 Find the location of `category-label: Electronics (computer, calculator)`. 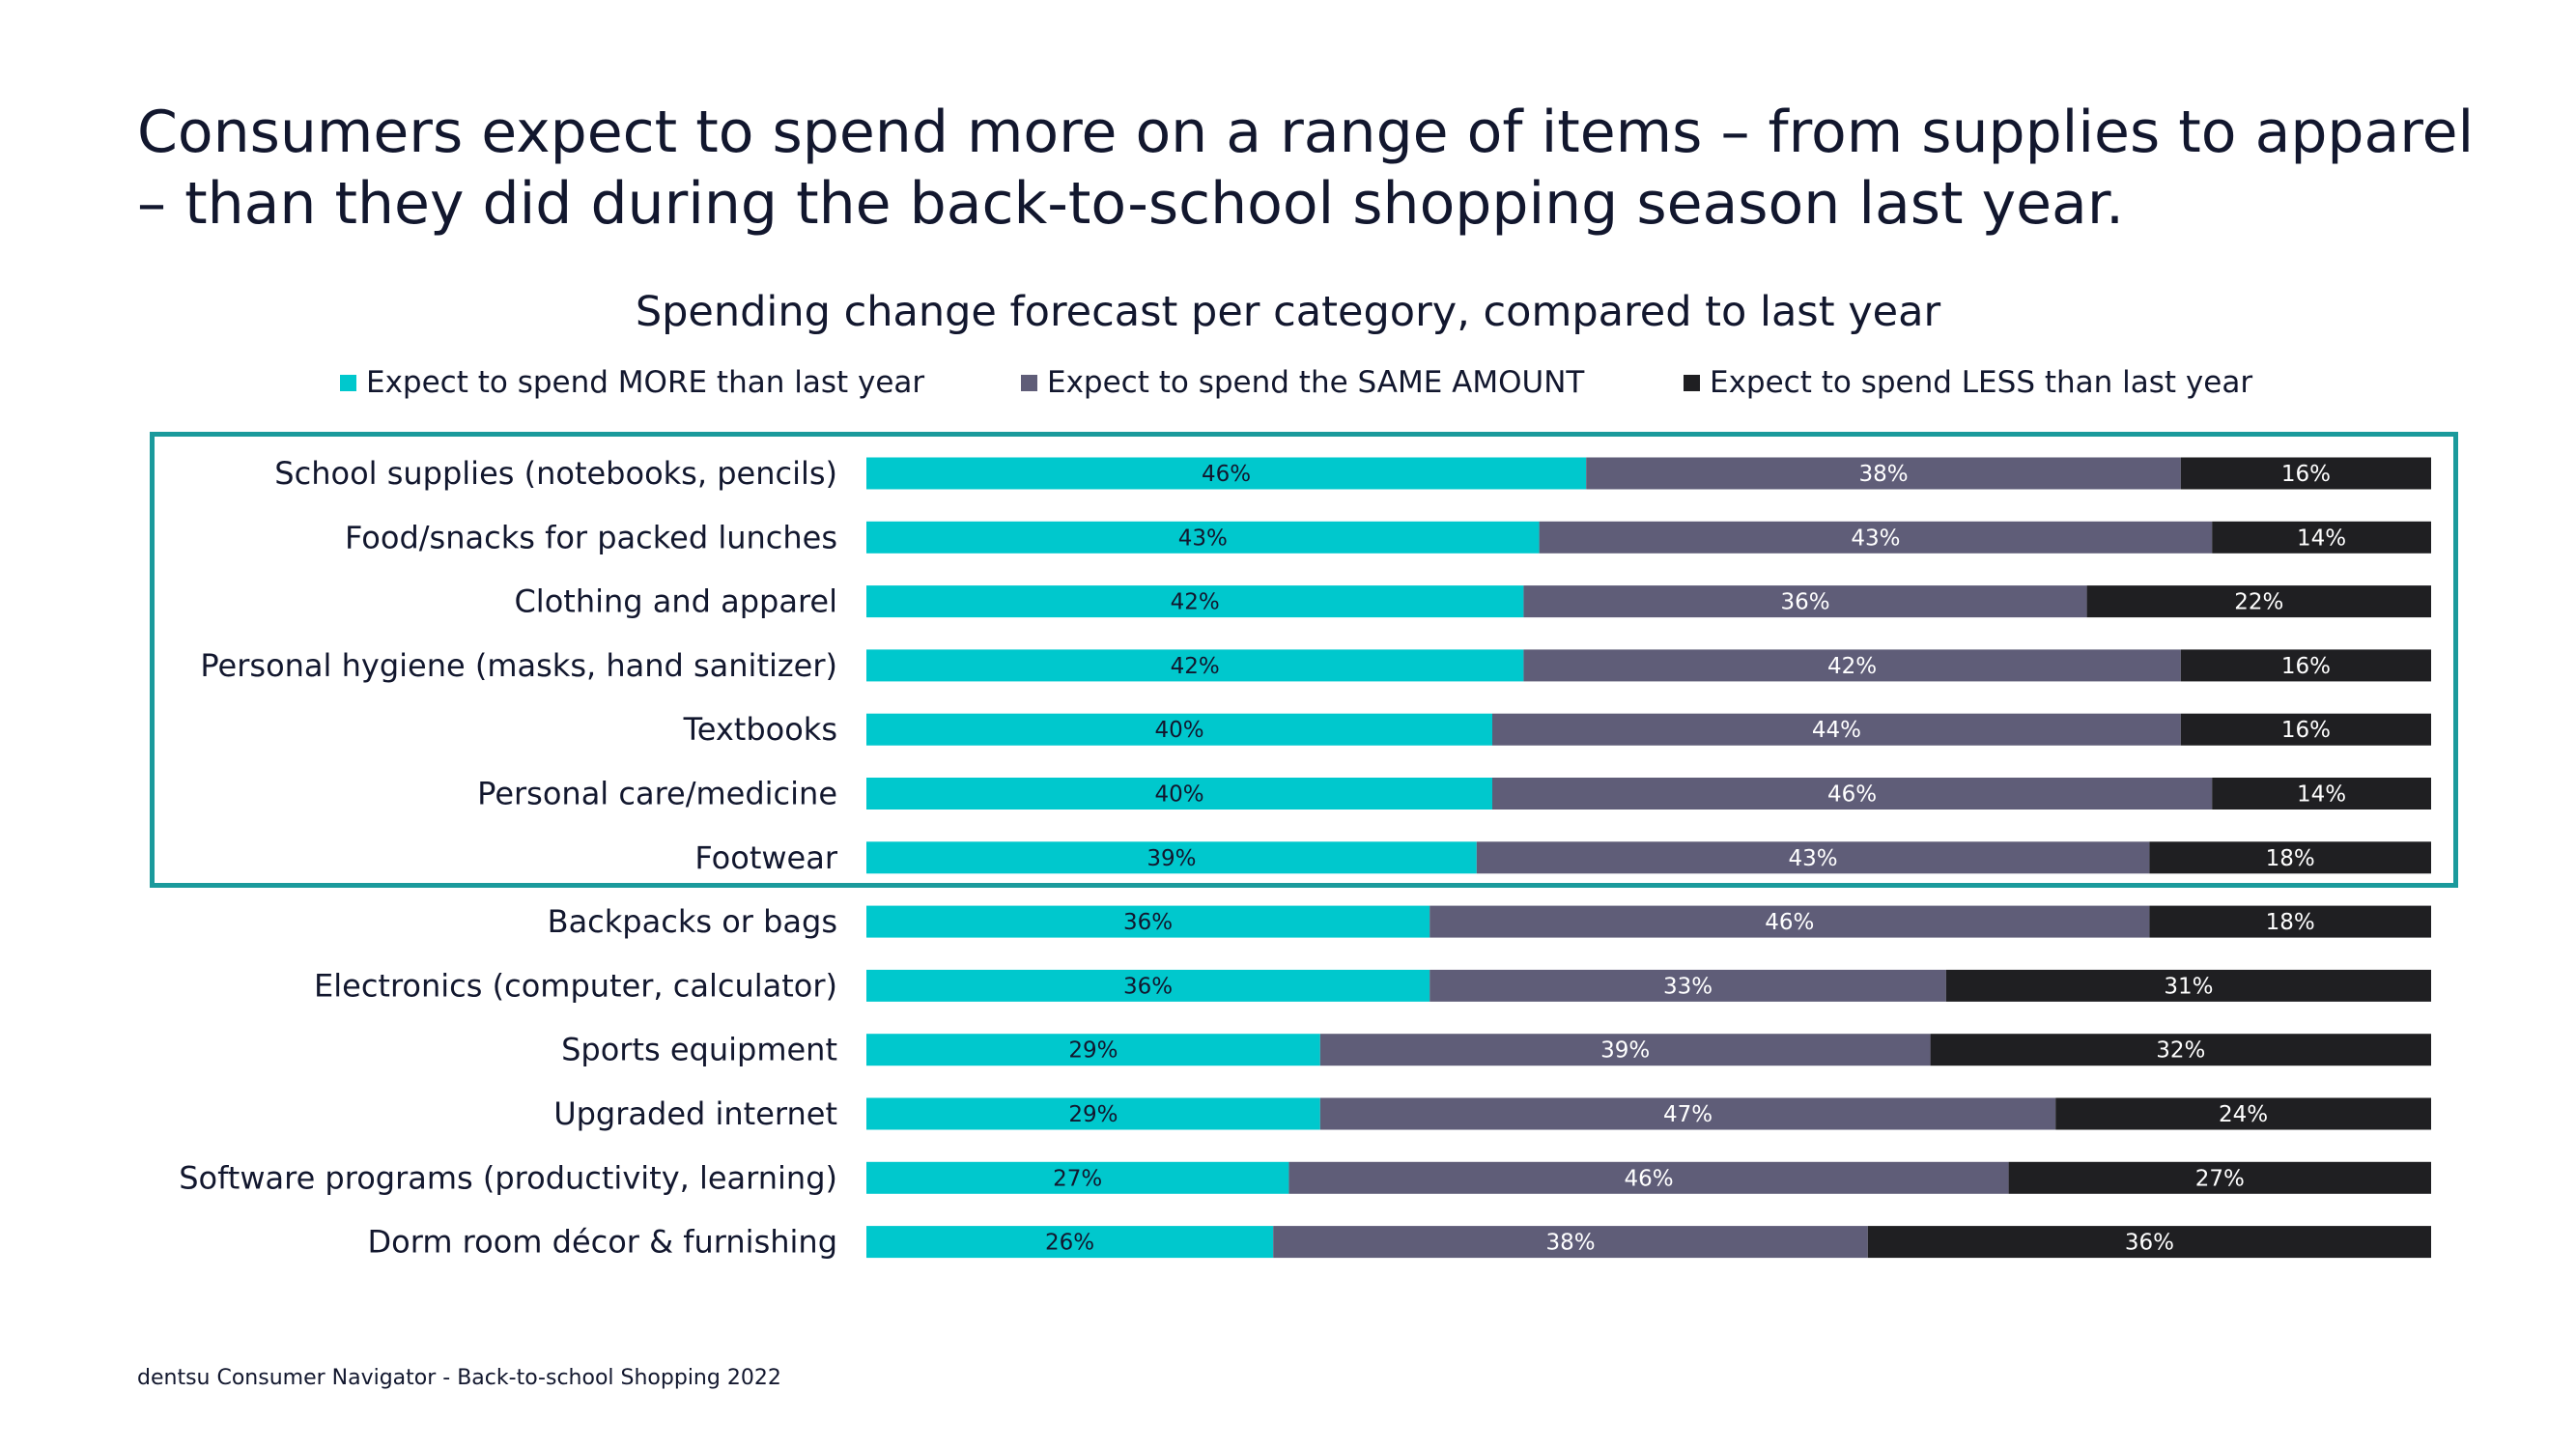

category-label: Electronics (computer, calculator) is located at coordinates (575, 985).